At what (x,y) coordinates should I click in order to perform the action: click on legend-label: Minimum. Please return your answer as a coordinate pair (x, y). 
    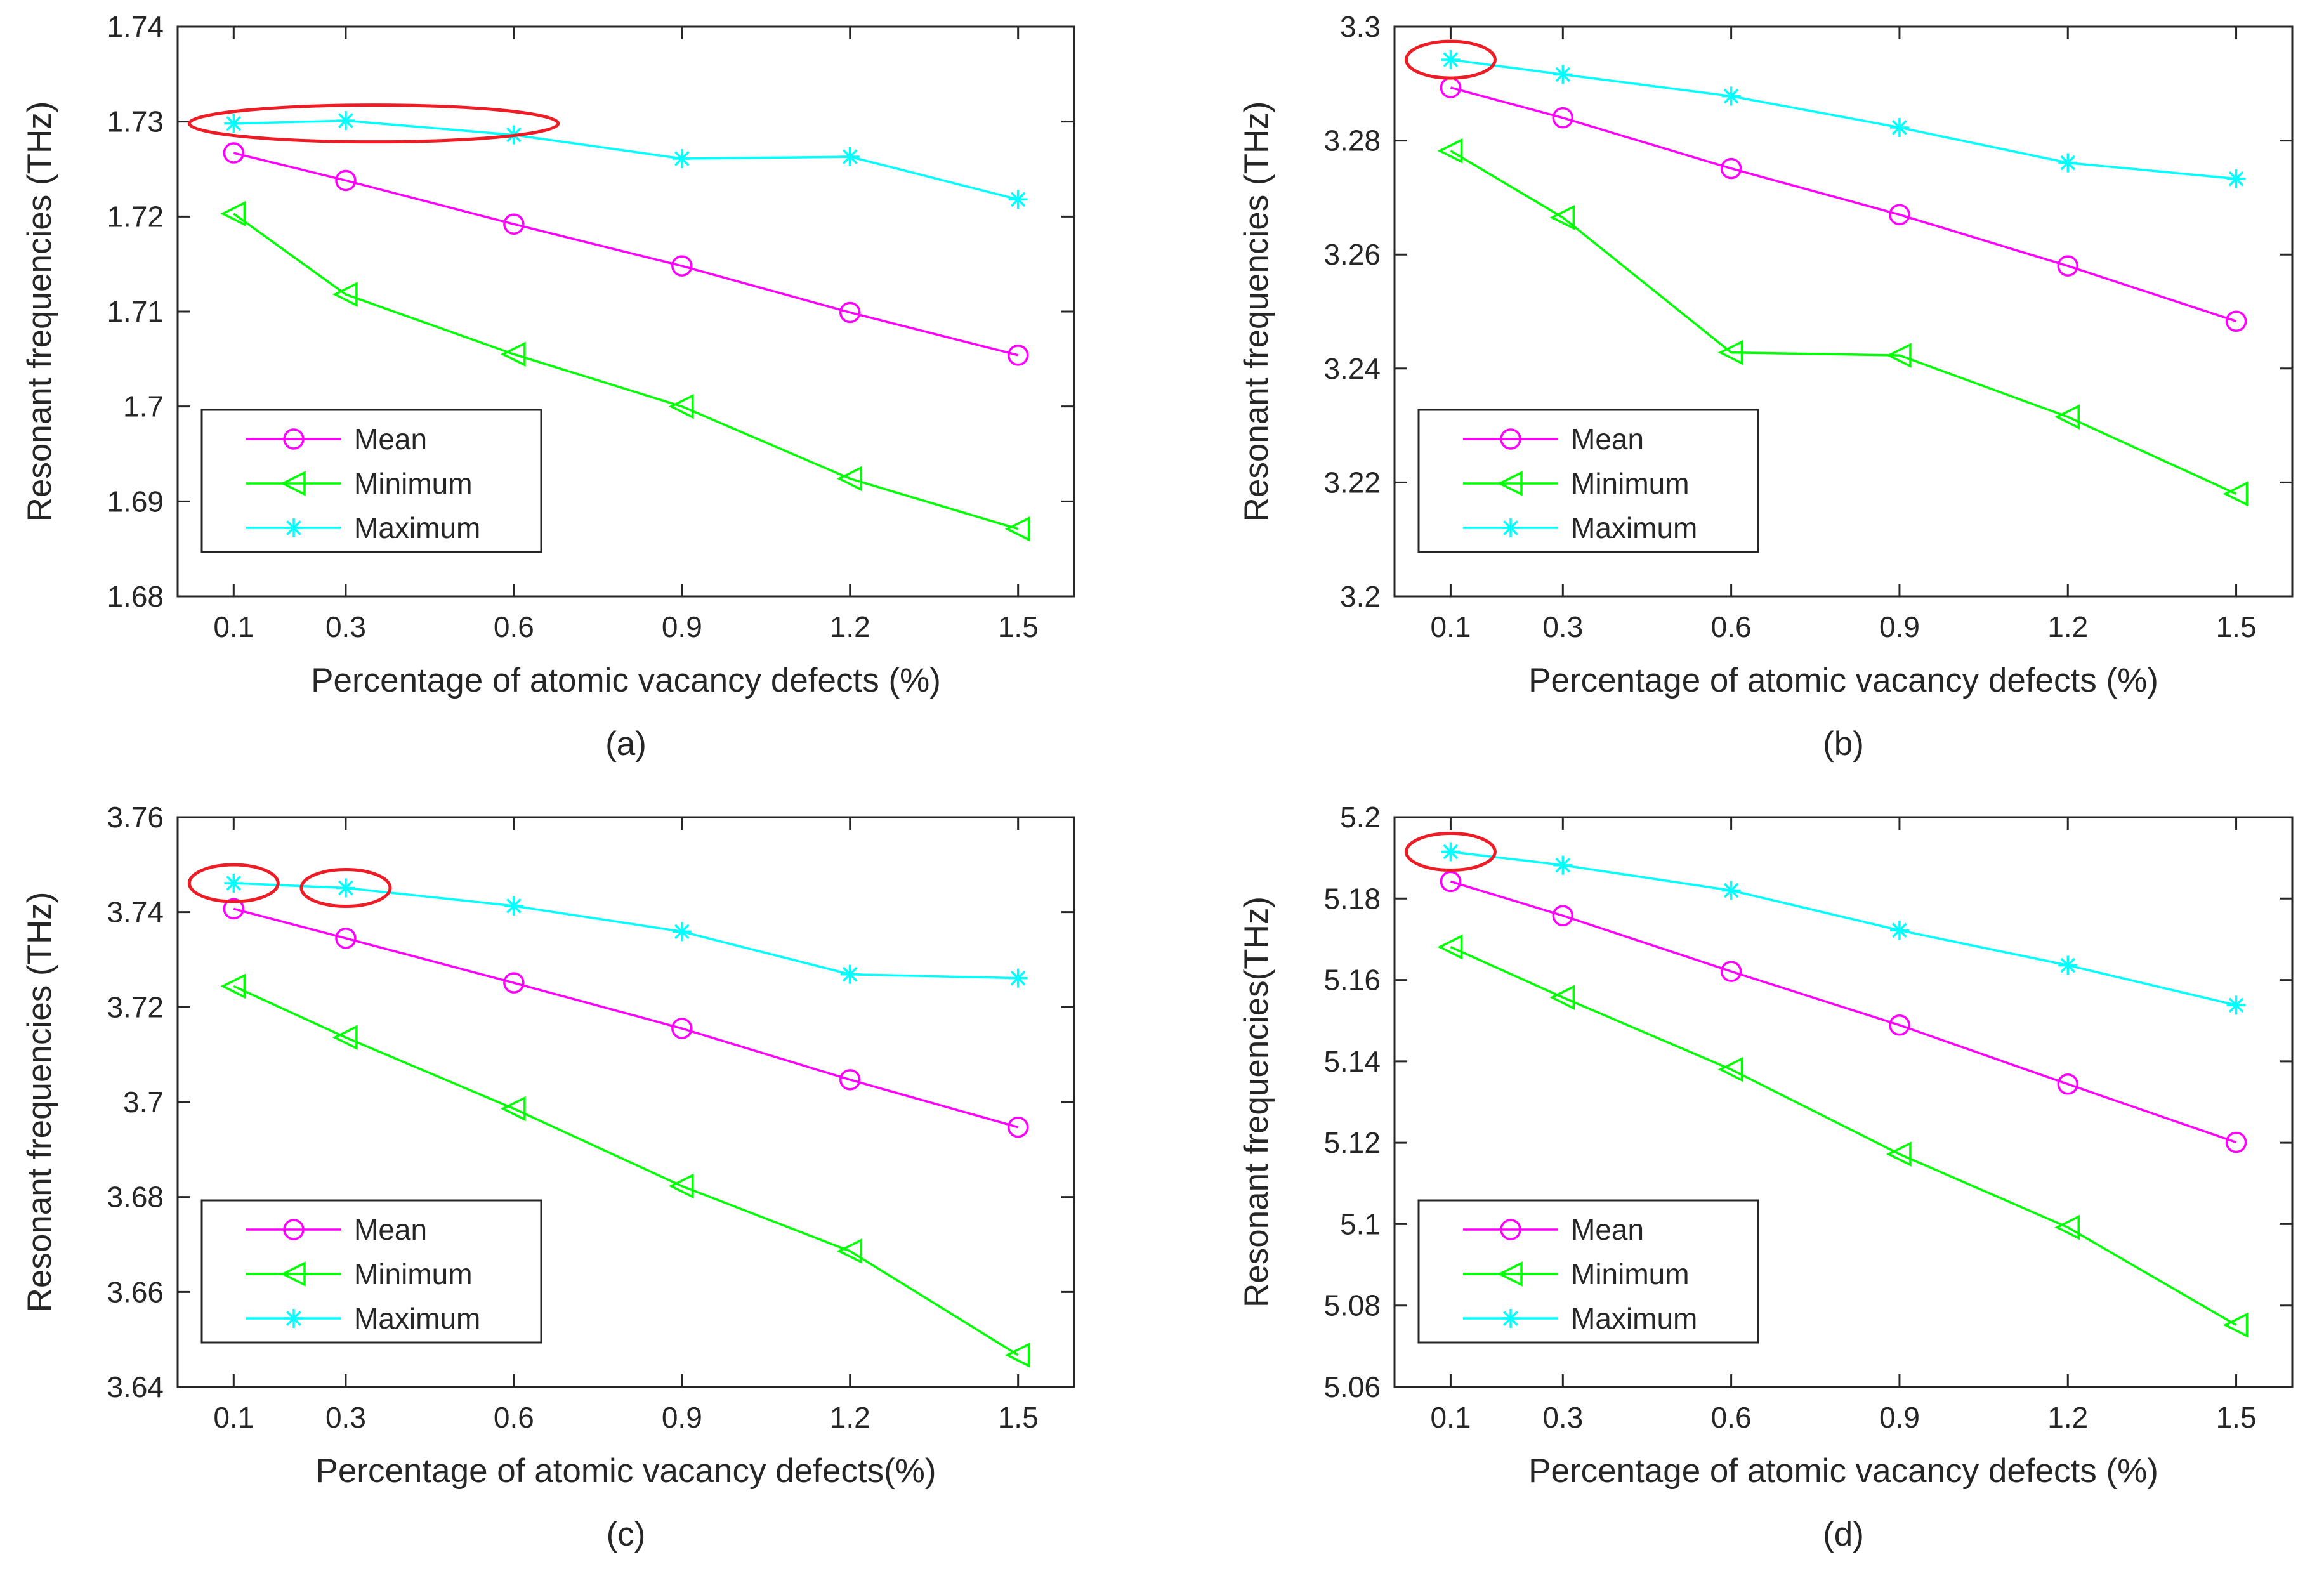
    Looking at the image, I should click on (413, 484).